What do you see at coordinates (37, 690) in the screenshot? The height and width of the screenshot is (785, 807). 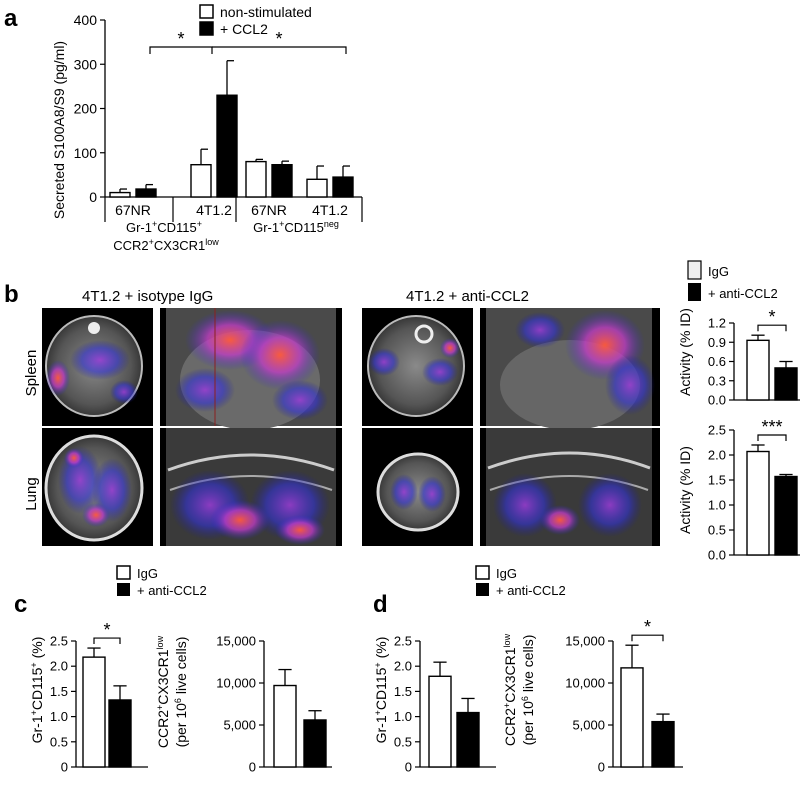 I see `panel-c-ylabel-1: Gr-1+CD115+ (%)` at bounding box center [37, 690].